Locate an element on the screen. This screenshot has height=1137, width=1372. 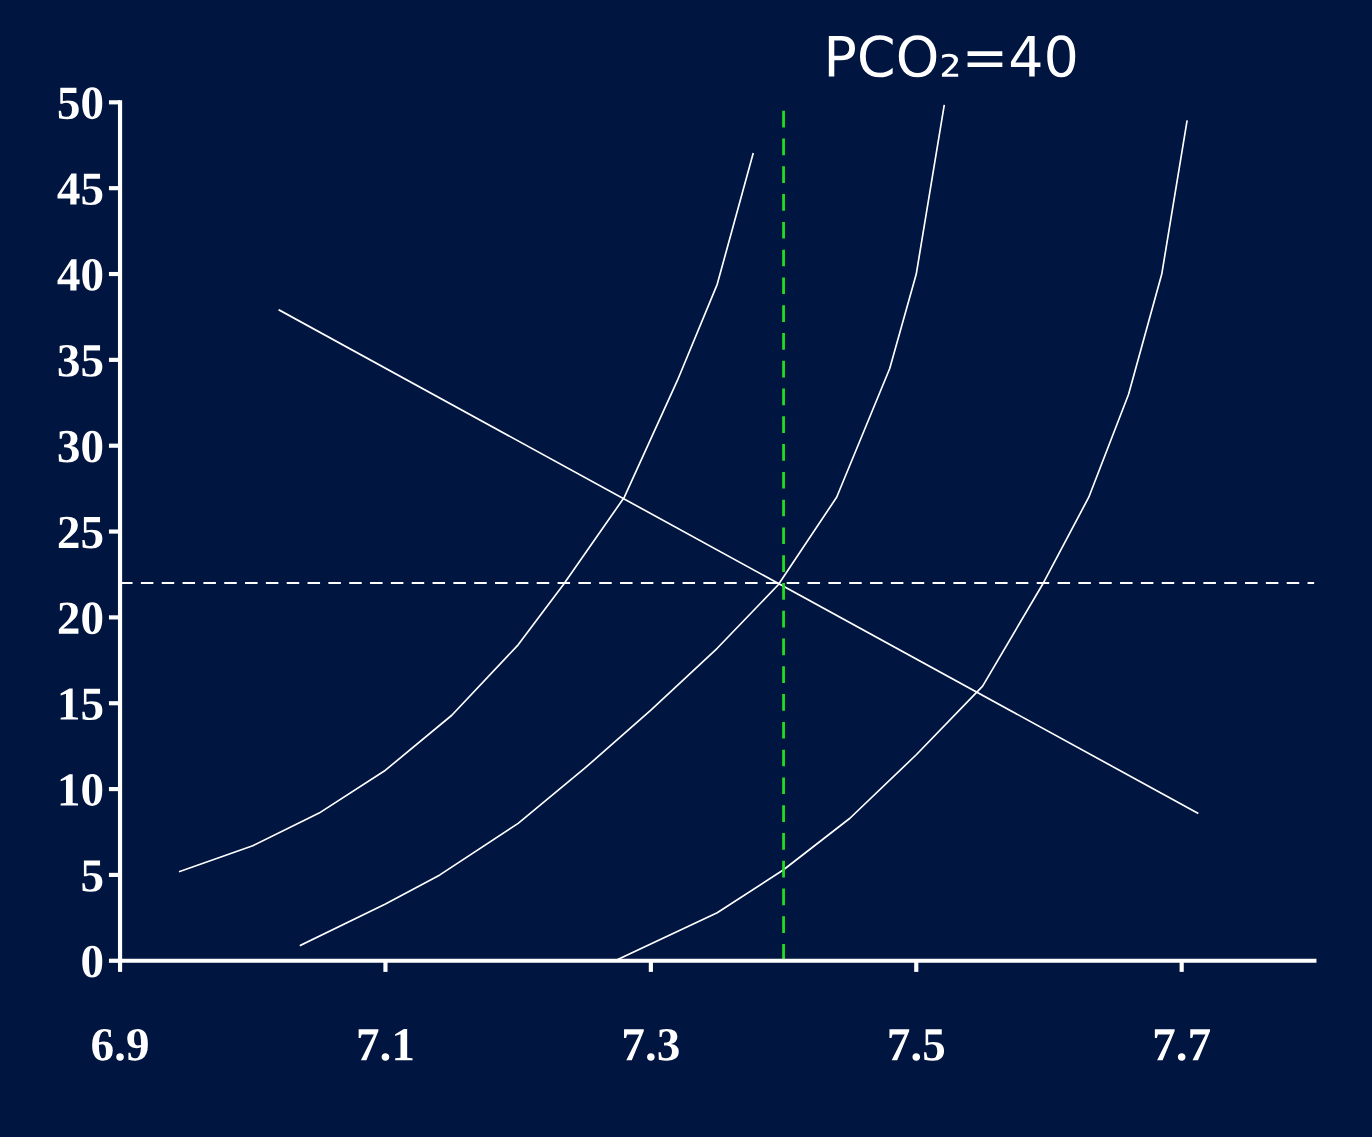
y-tick-label: 35 is located at coordinates (80, 360).